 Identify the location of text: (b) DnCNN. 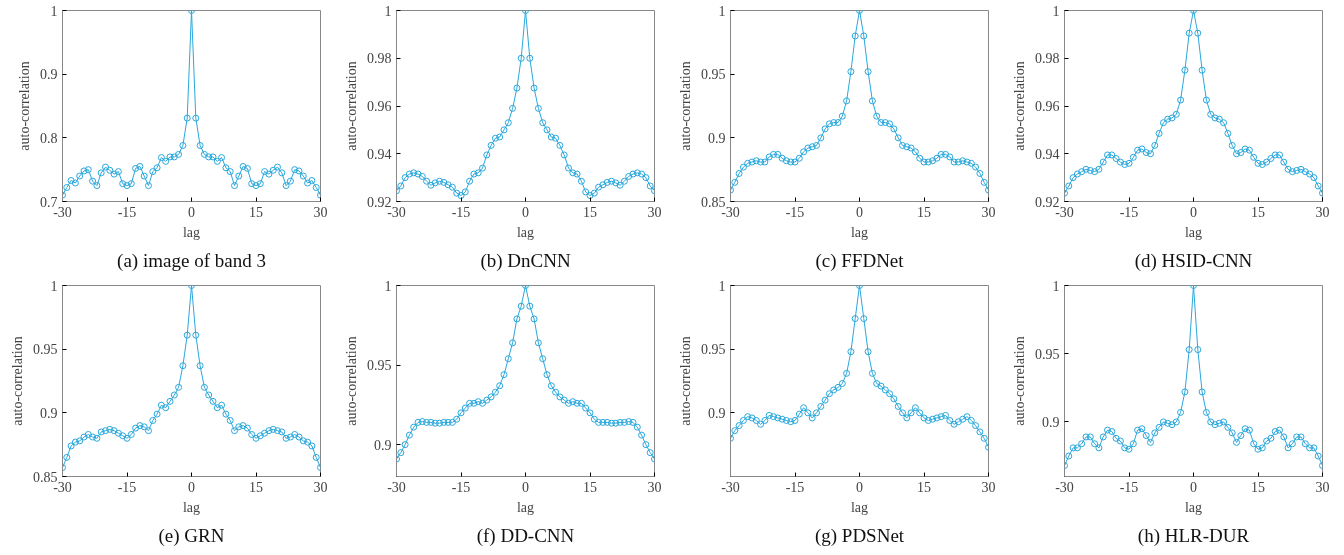
(525, 260).